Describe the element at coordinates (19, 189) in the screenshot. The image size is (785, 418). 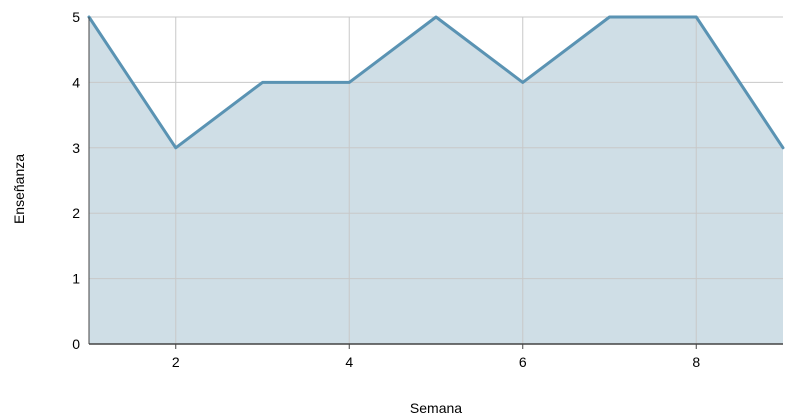
I see `y-axis-title: Enseñanza` at that location.